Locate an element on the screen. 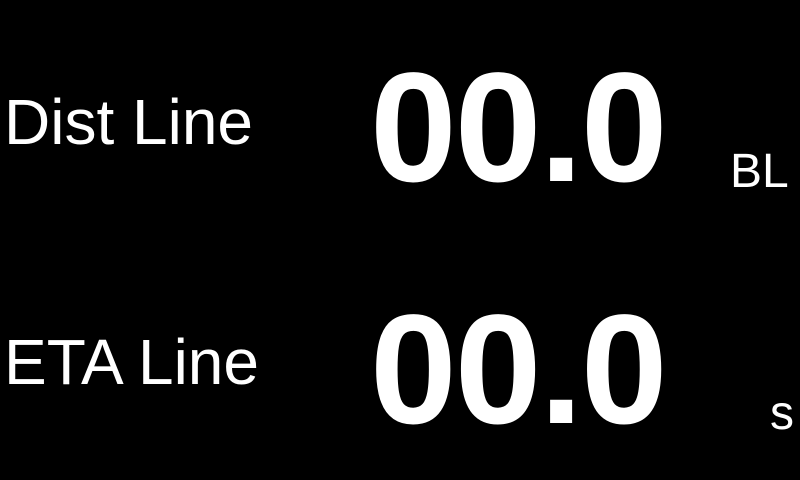  dist-line-value: 00.0 is located at coordinates (519, 128).